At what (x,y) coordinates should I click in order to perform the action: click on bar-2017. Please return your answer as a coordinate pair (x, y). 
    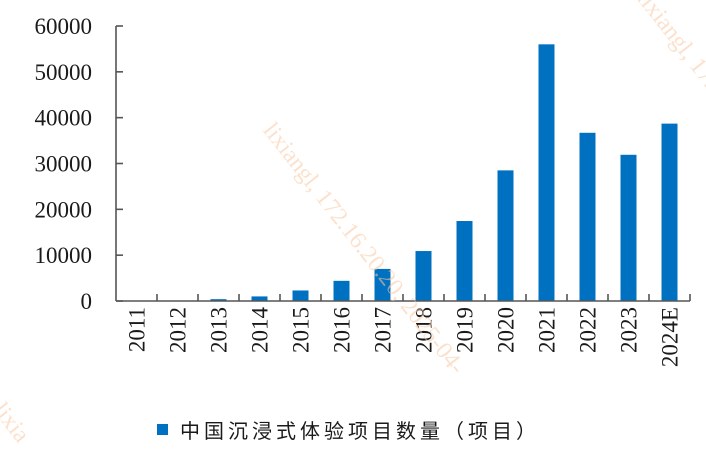
    Looking at the image, I should click on (382, 284).